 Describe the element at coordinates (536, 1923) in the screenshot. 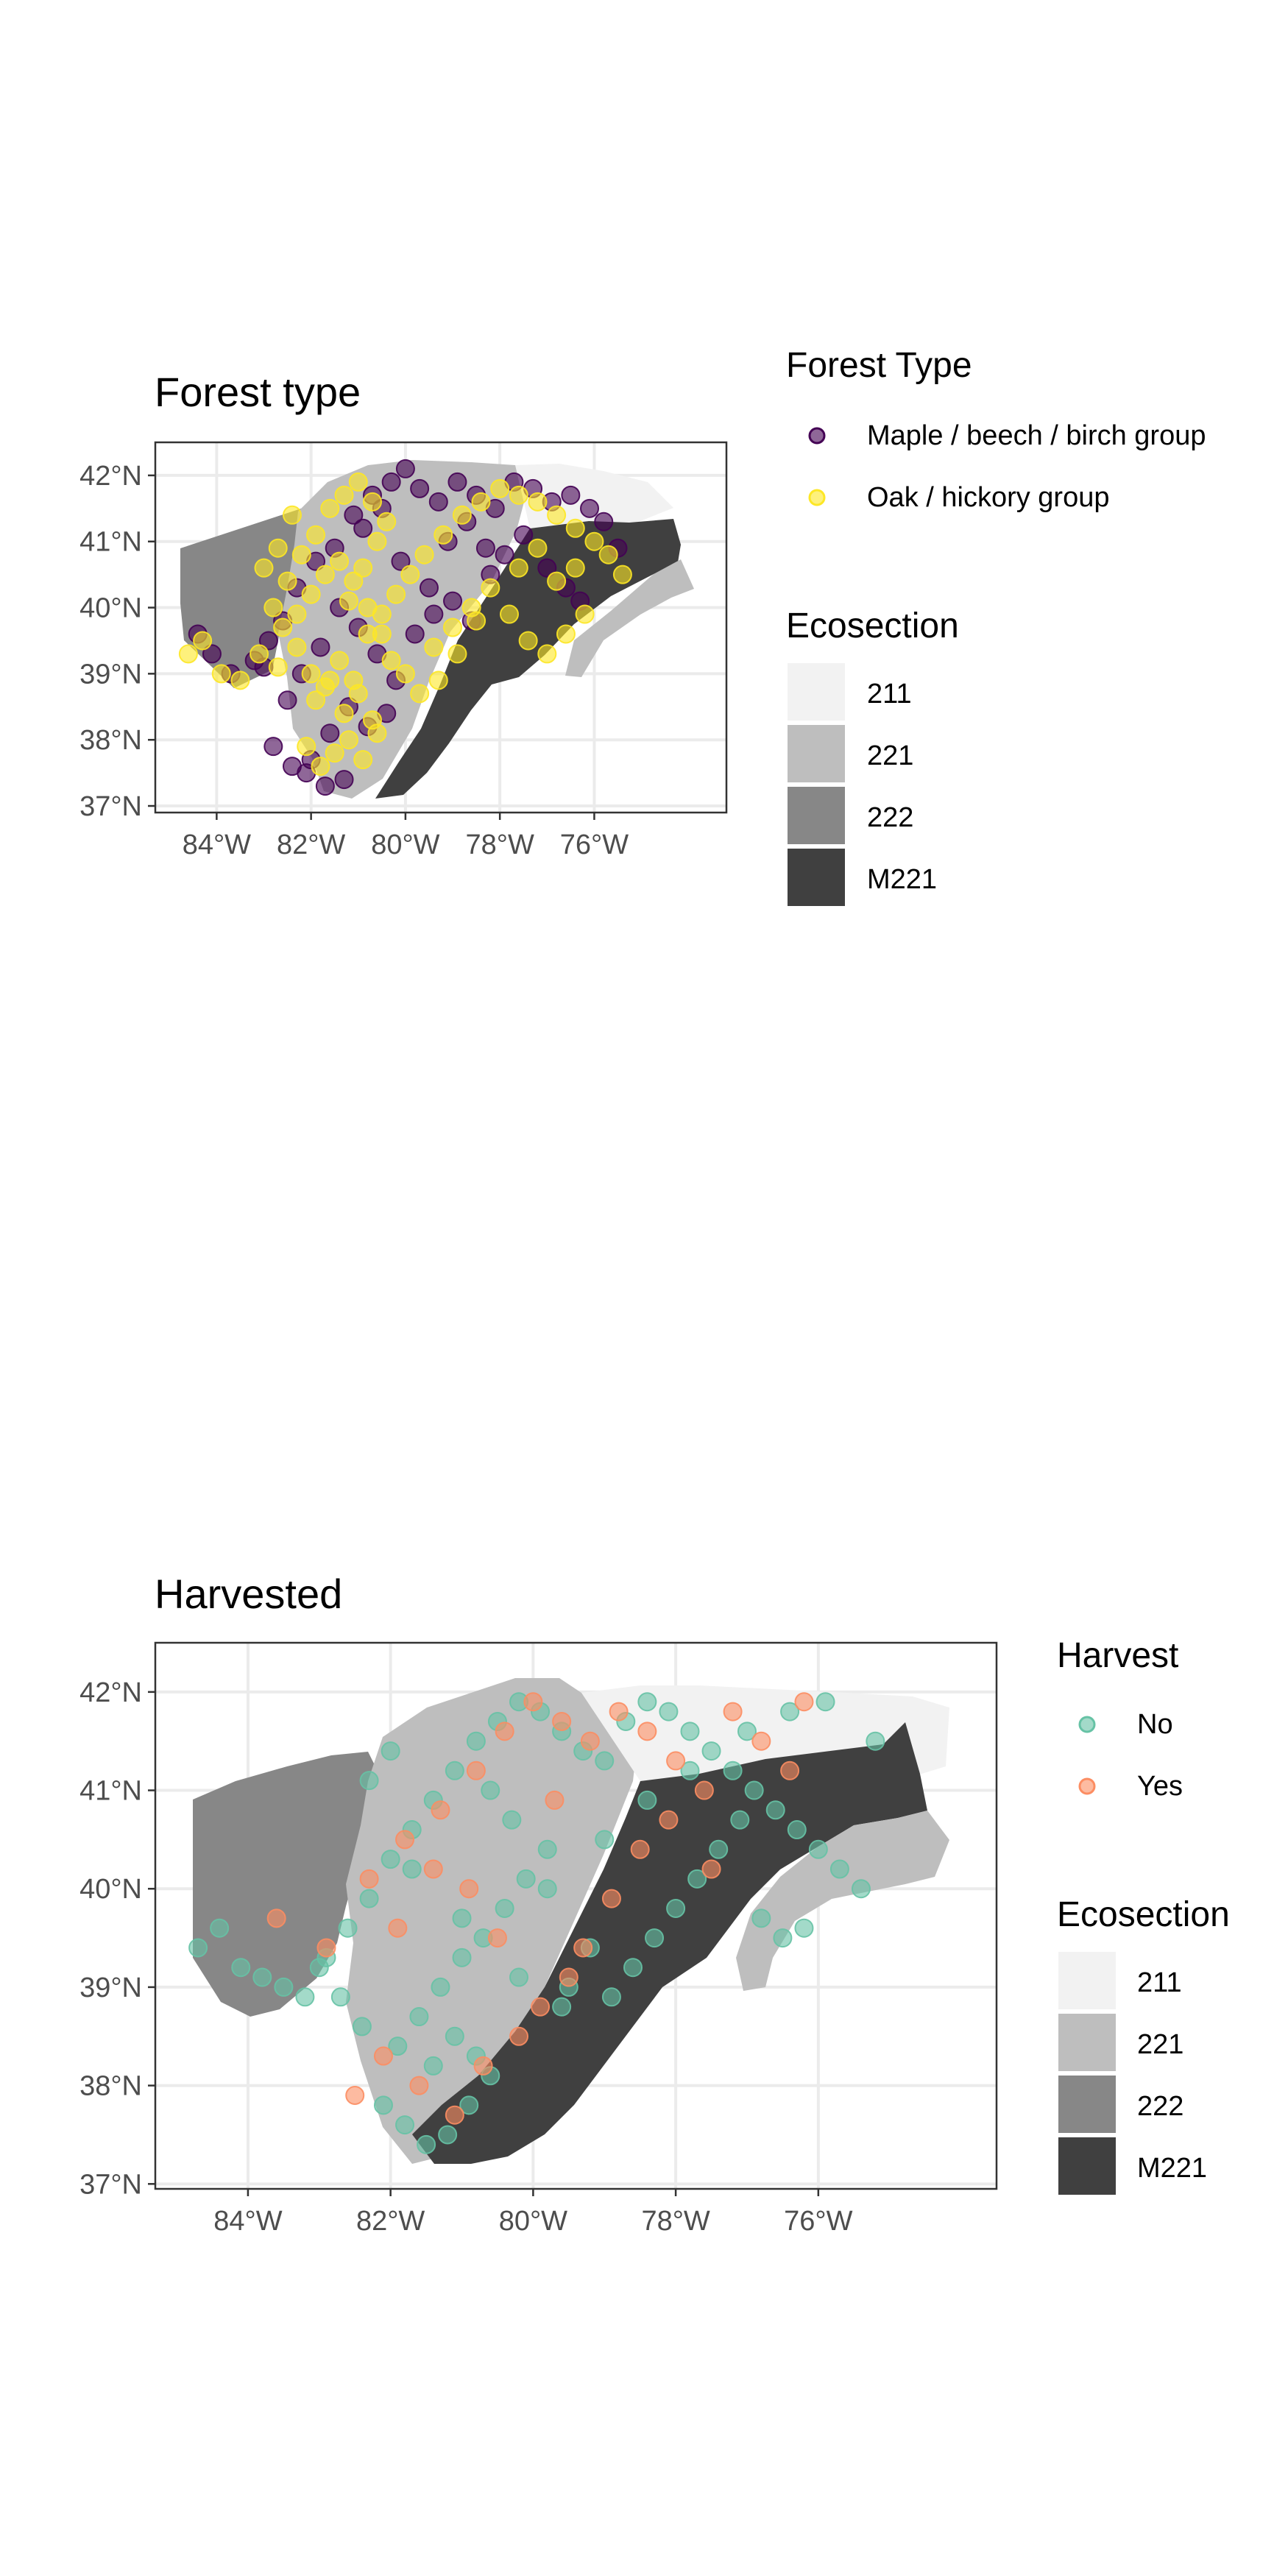

I see `harvested-points` at that location.